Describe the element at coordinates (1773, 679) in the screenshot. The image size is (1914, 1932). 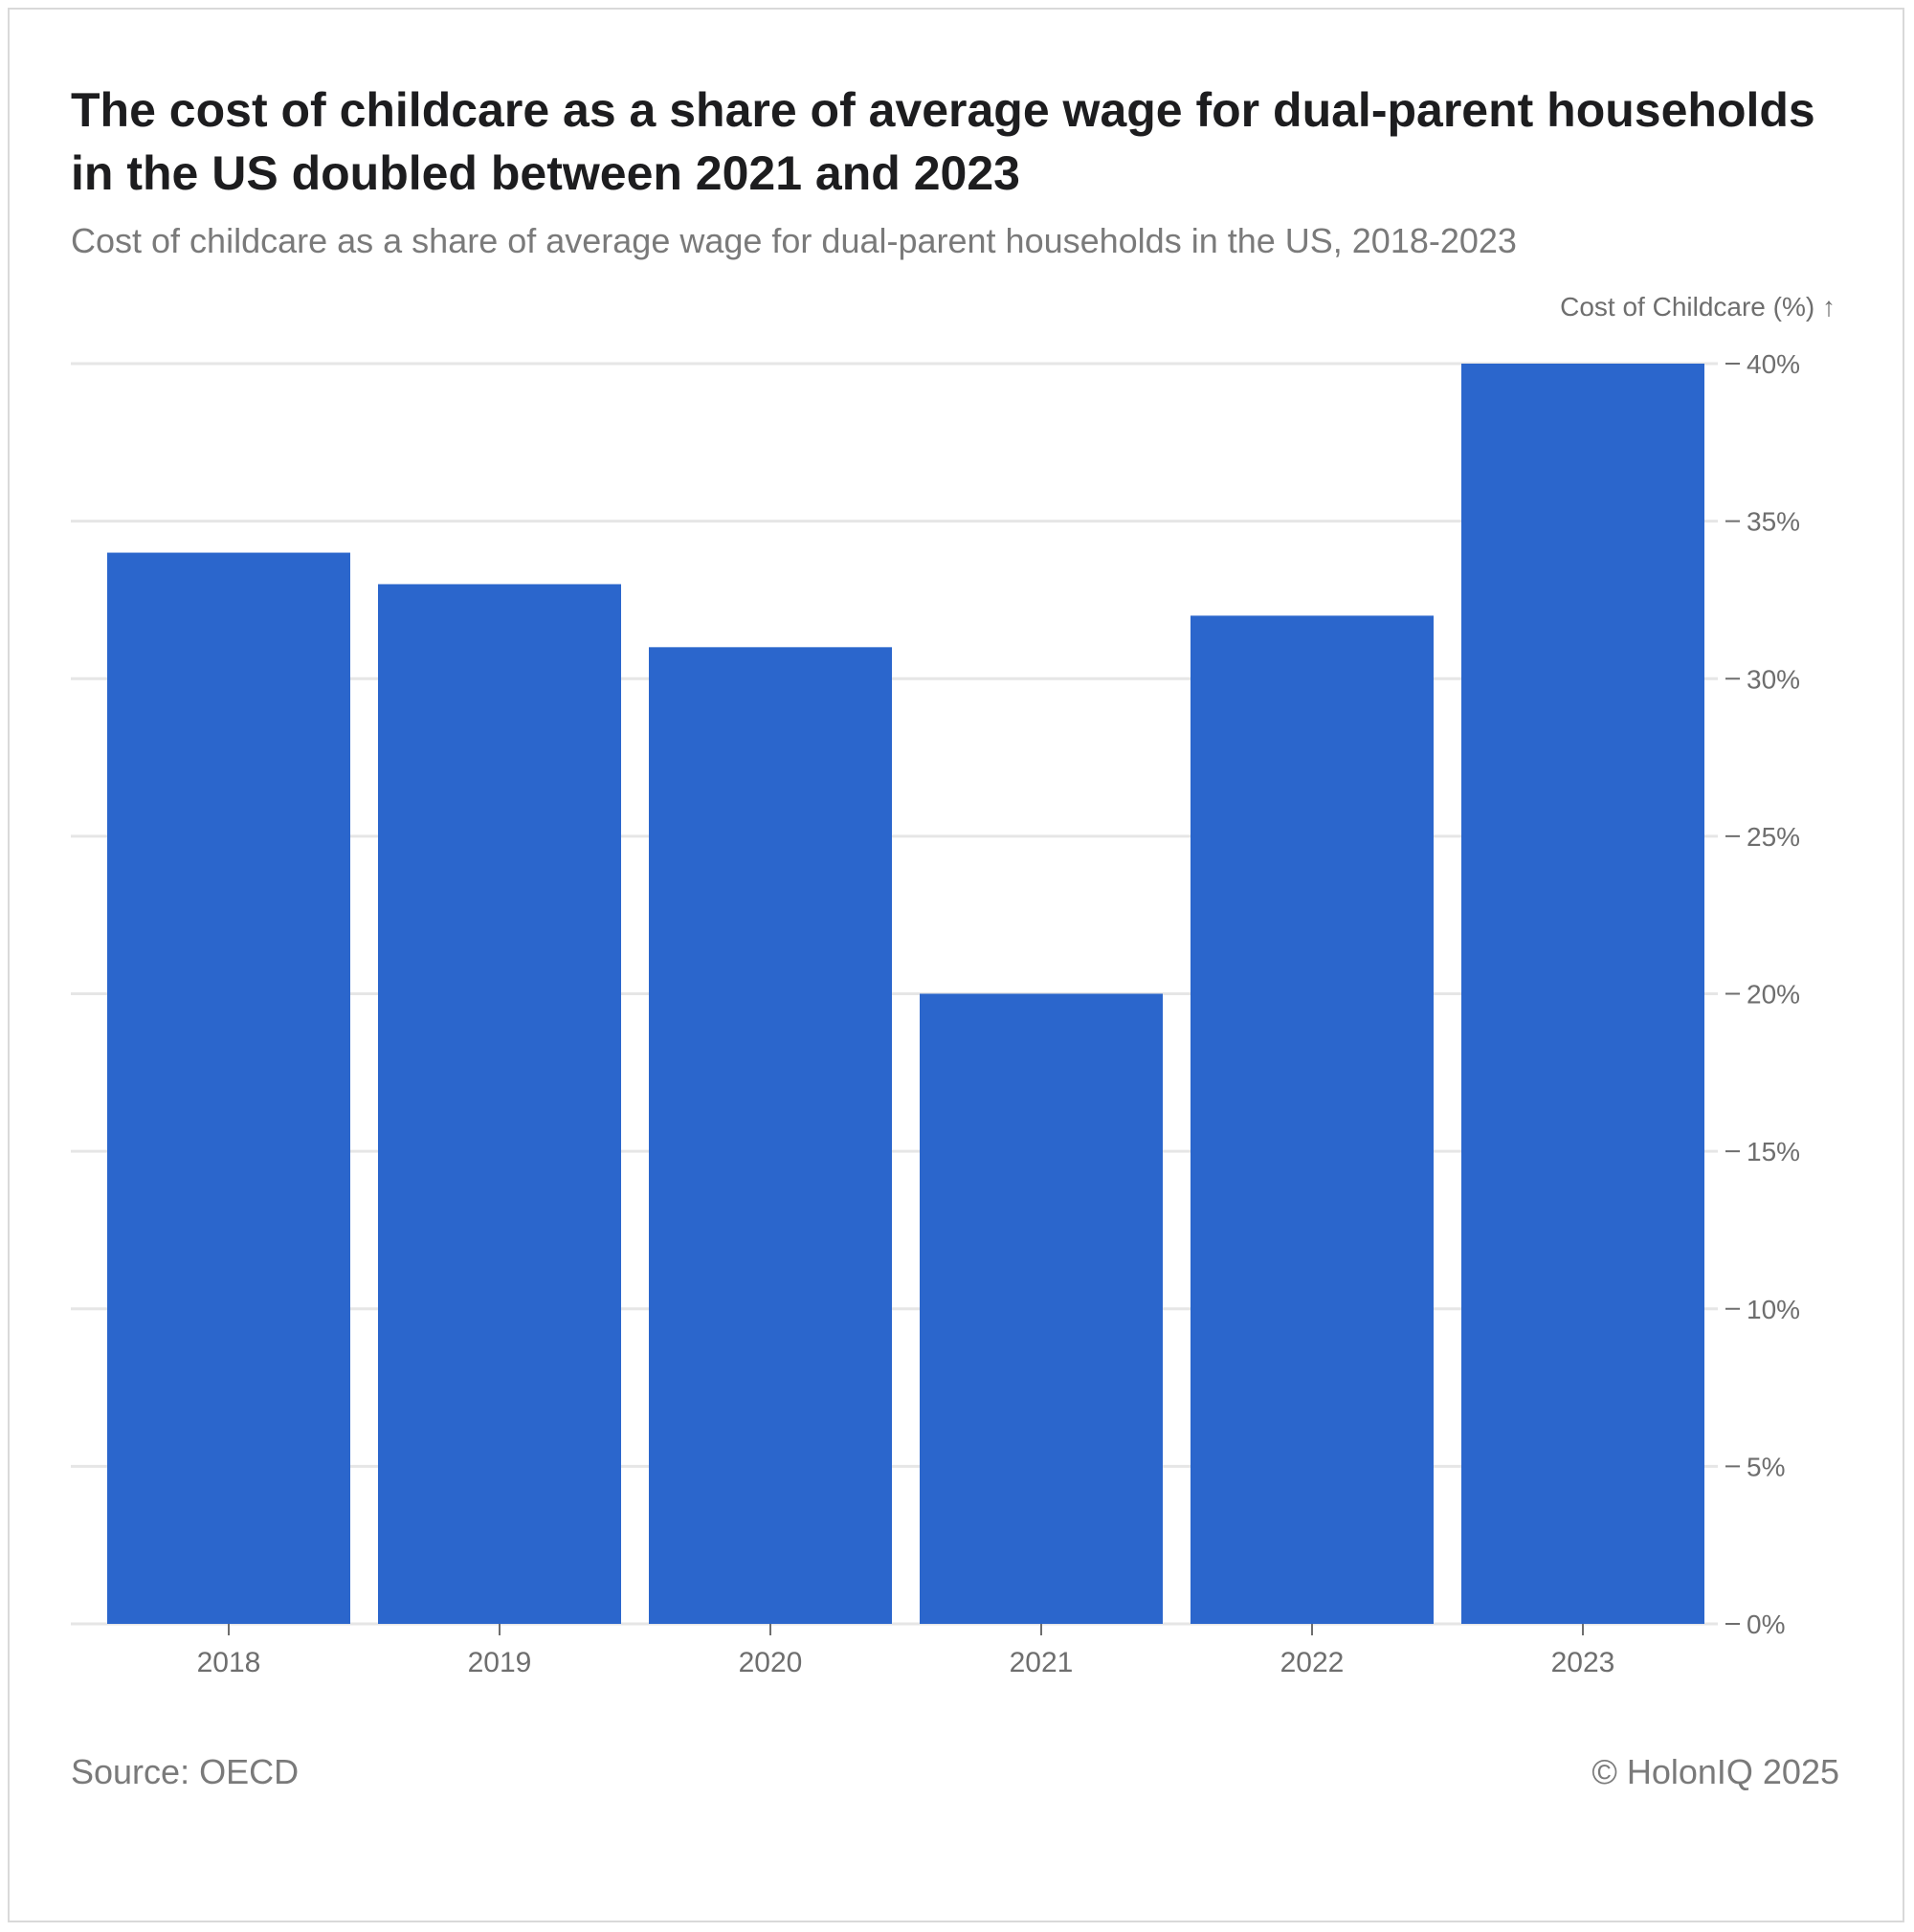
I see `y-tick-label: 30%` at that location.